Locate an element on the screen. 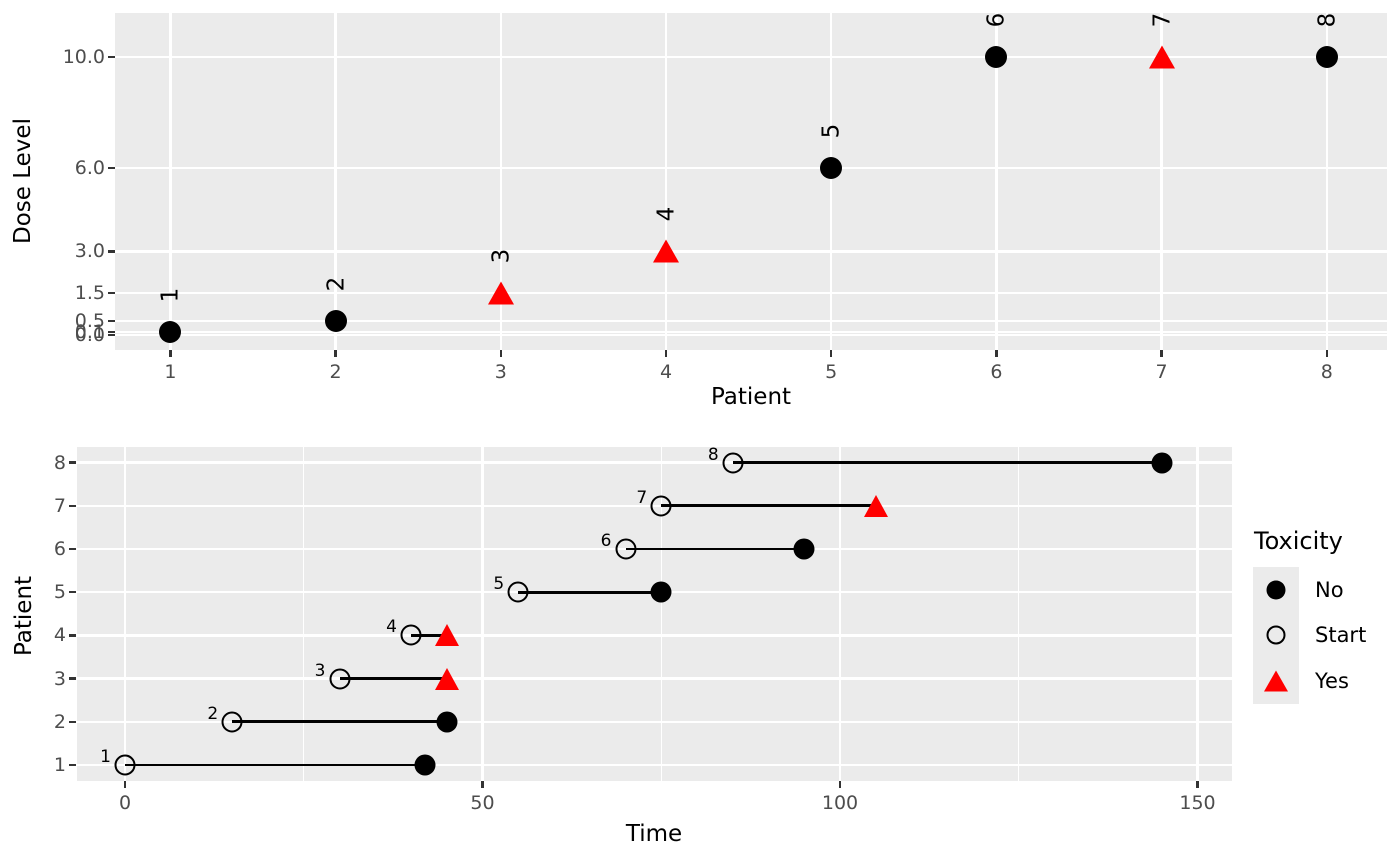 The width and height of the screenshot is (1400, 866). x-tick-label: 6 is located at coordinates (996, 372).